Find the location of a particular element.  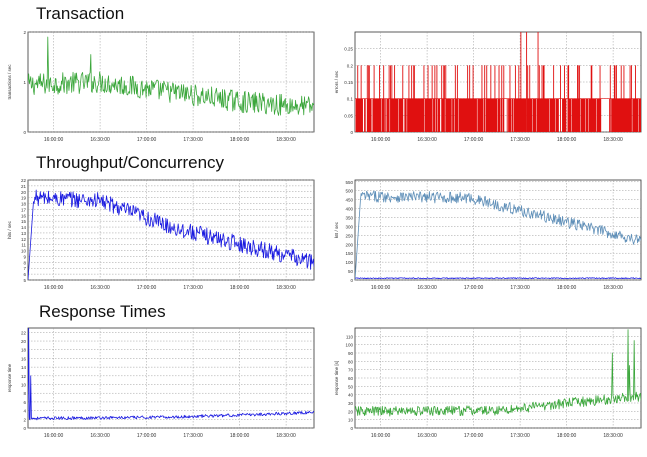

y-tick-label: 0.05 is located at coordinates (348, 115).